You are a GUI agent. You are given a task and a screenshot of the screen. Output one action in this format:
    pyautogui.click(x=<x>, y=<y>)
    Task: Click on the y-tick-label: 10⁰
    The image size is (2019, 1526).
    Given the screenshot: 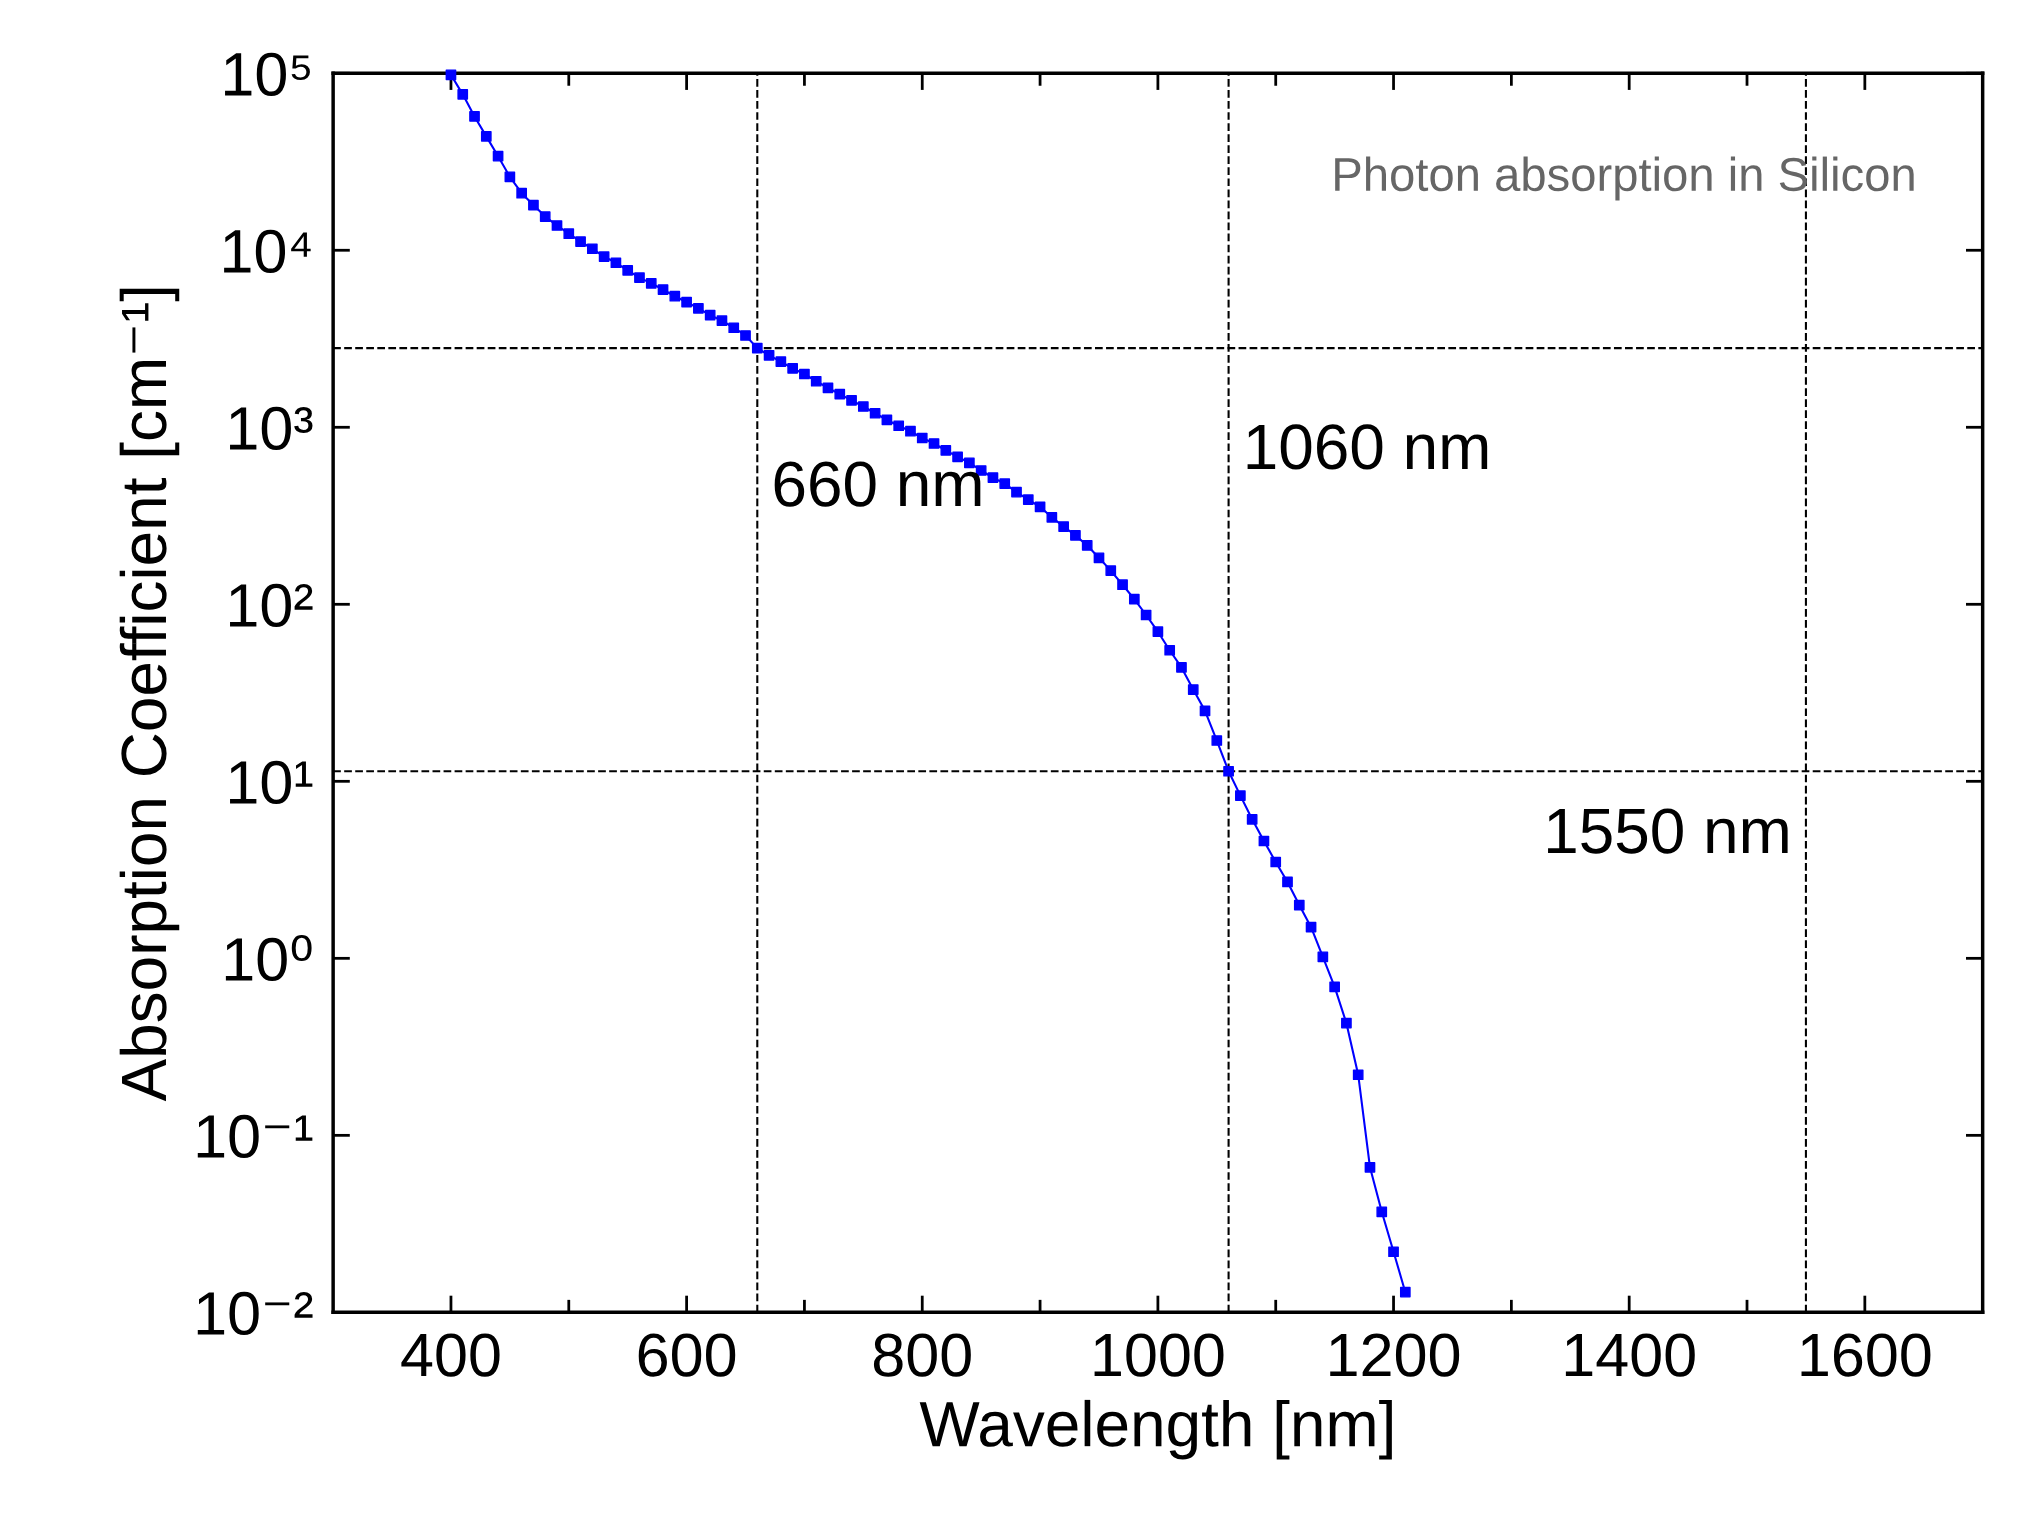 What is the action you would take?
    pyautogui.click(x=268, y=958)
    